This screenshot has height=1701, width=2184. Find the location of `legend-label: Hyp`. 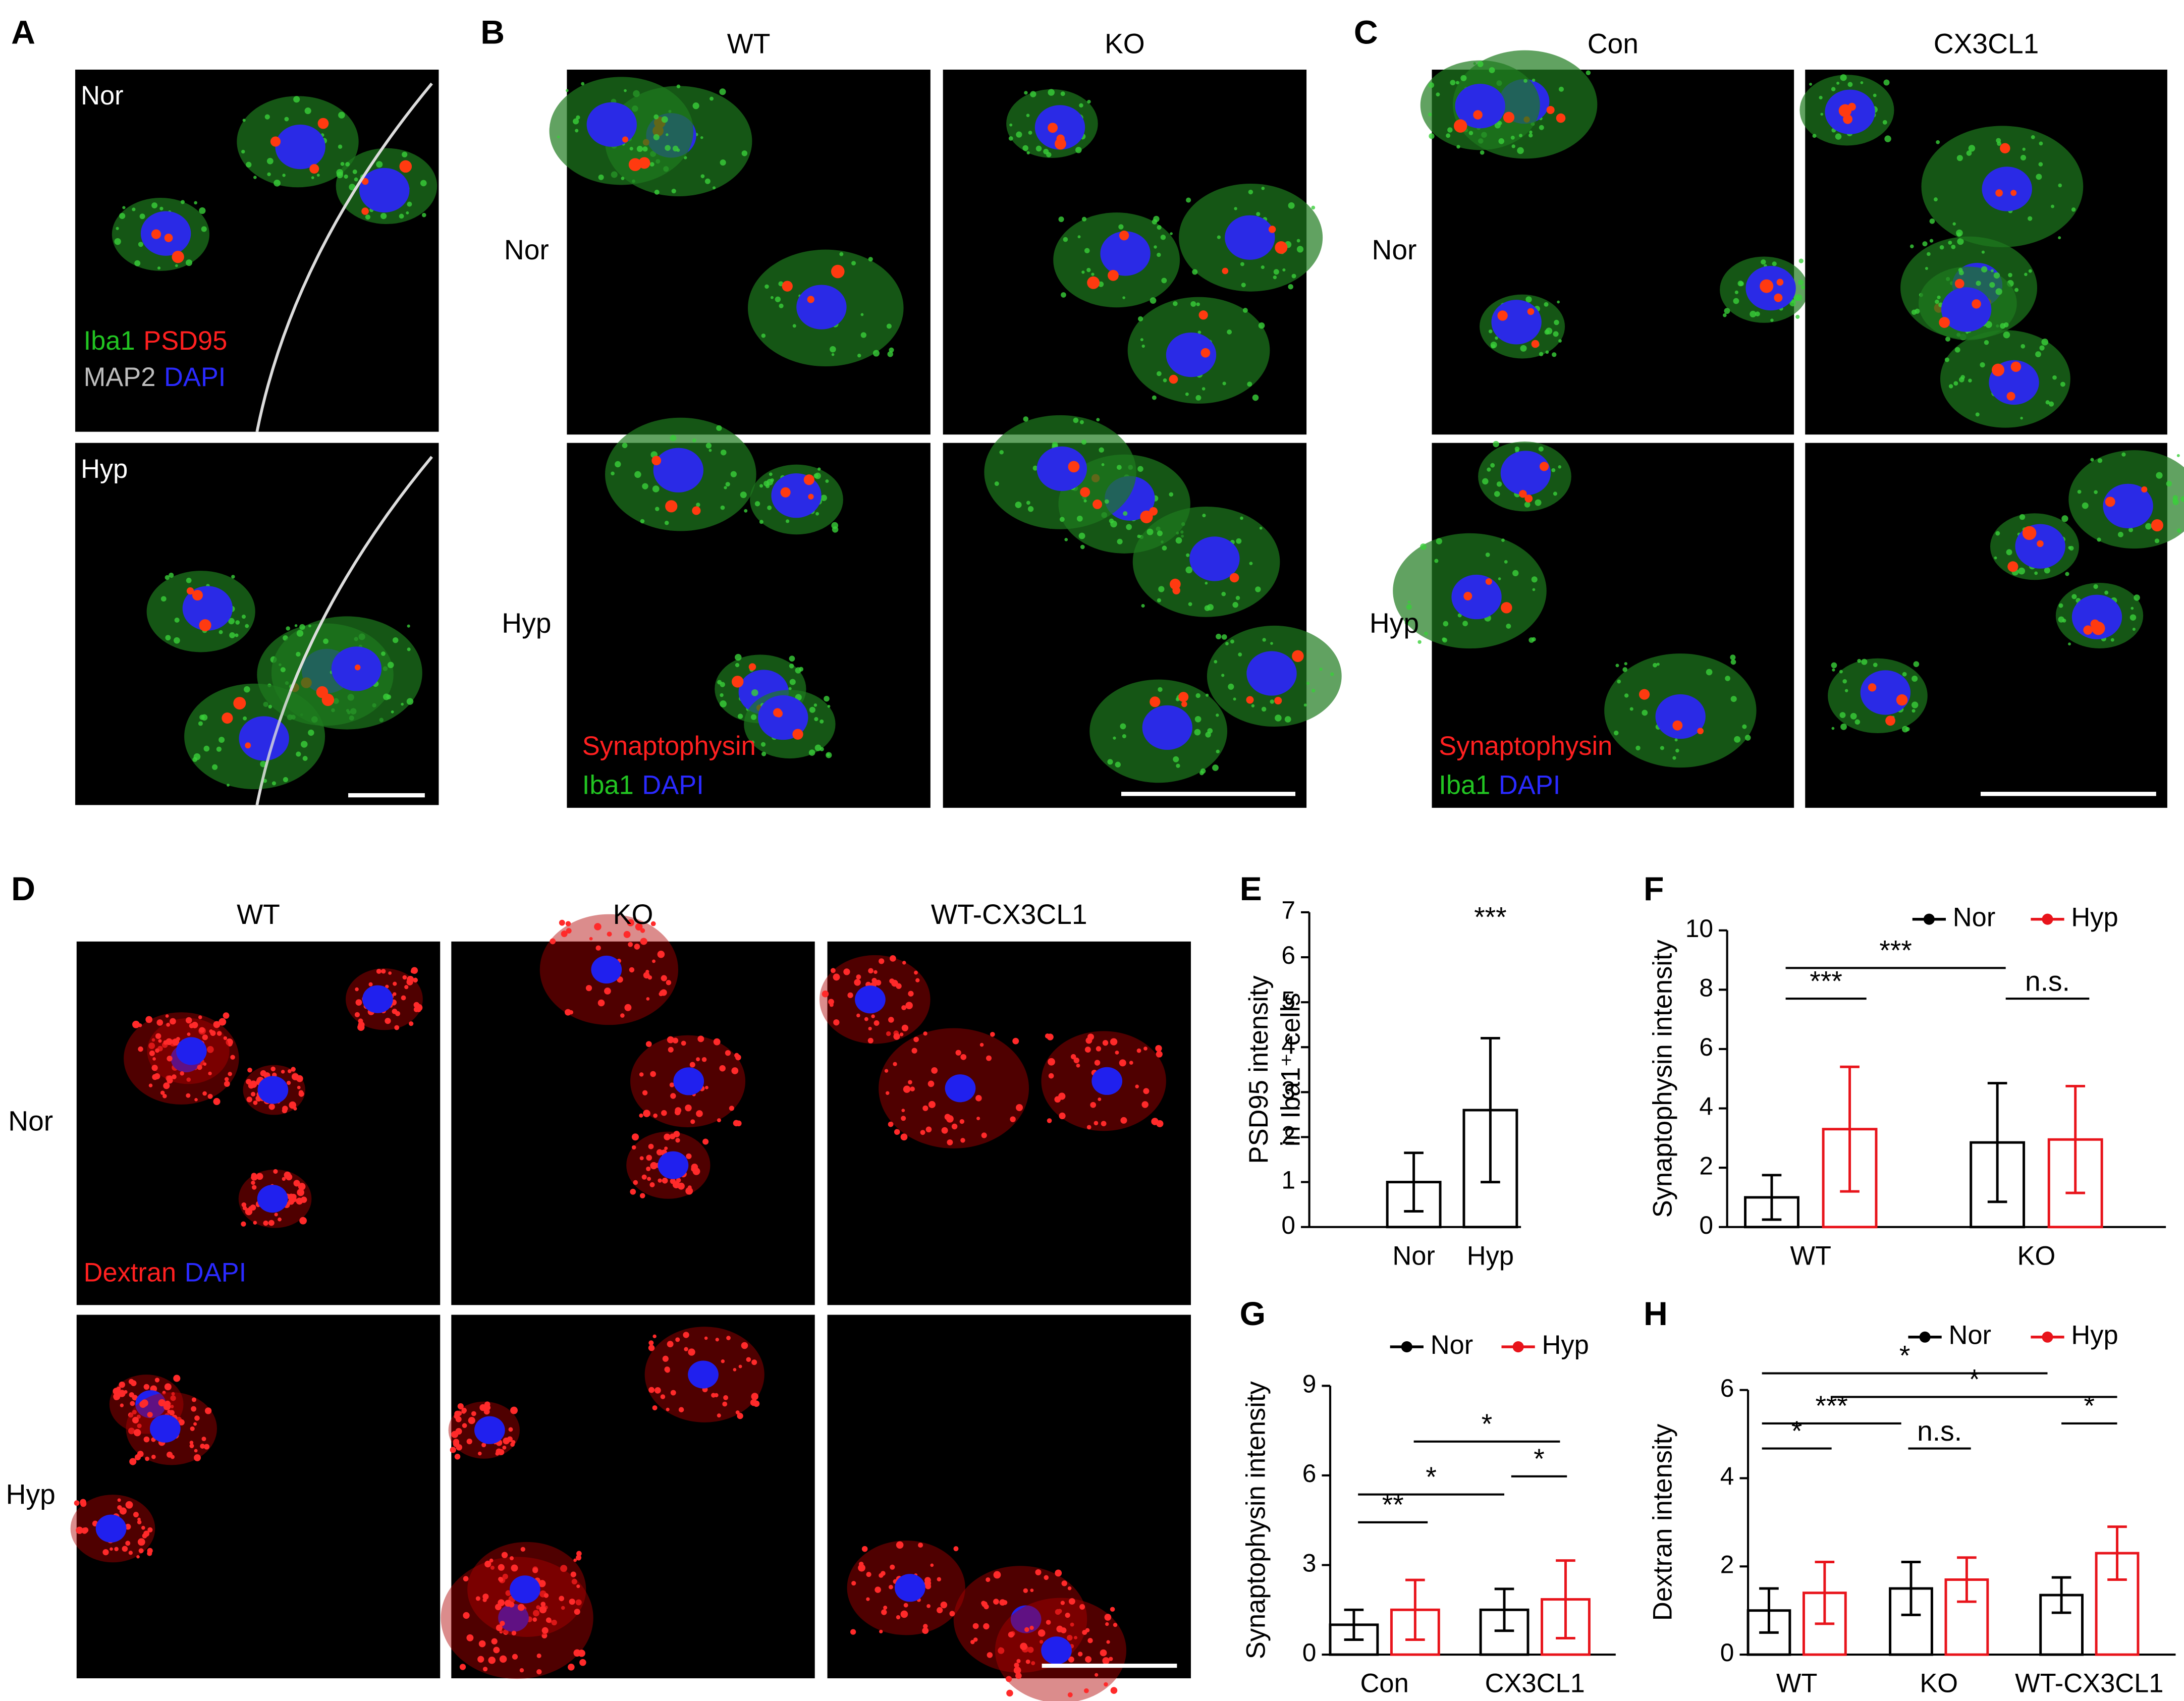

legend-label: Hyp is located at coordinates (2094, 1335).